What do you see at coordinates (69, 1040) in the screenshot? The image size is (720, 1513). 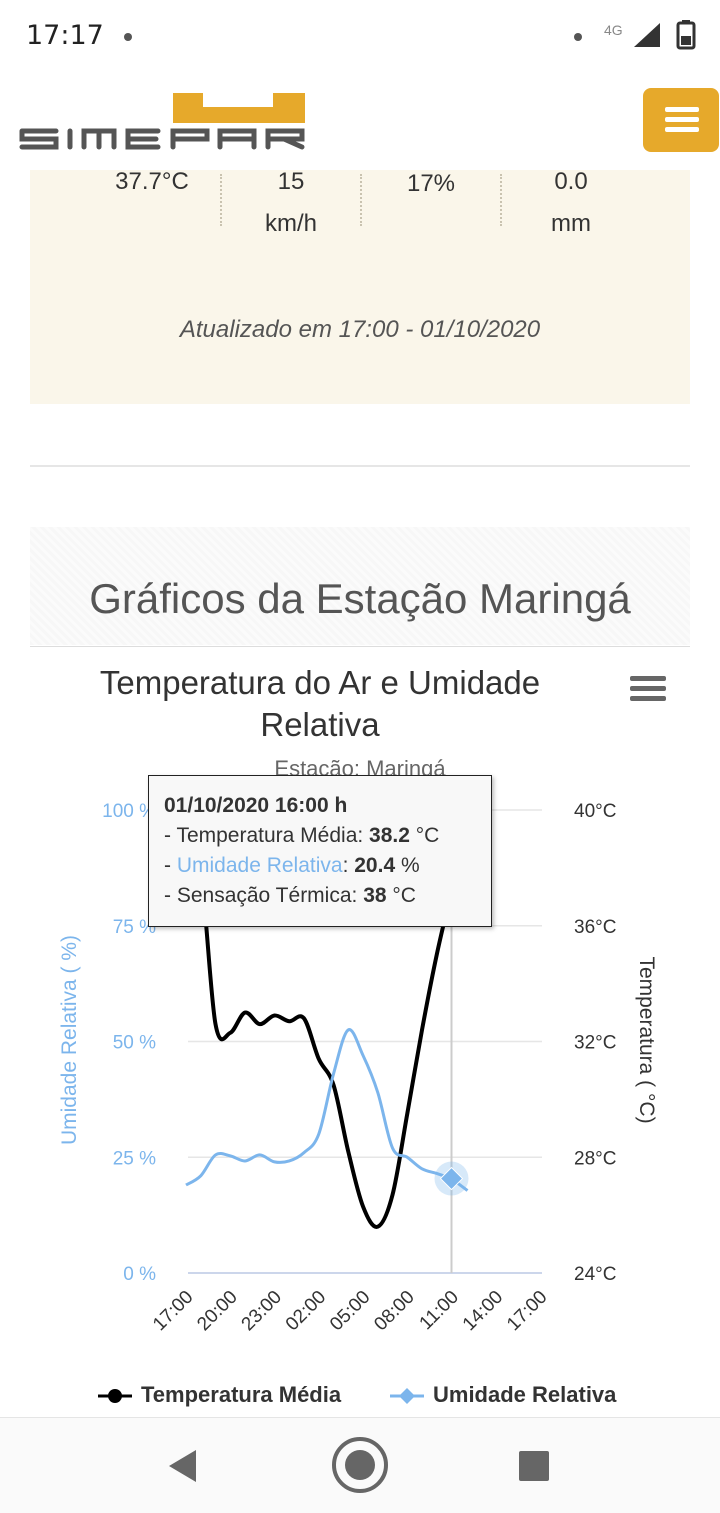 I see `y-left-axis-title: Umidade Relativa ( %)` at bounding box center [69, 1040].